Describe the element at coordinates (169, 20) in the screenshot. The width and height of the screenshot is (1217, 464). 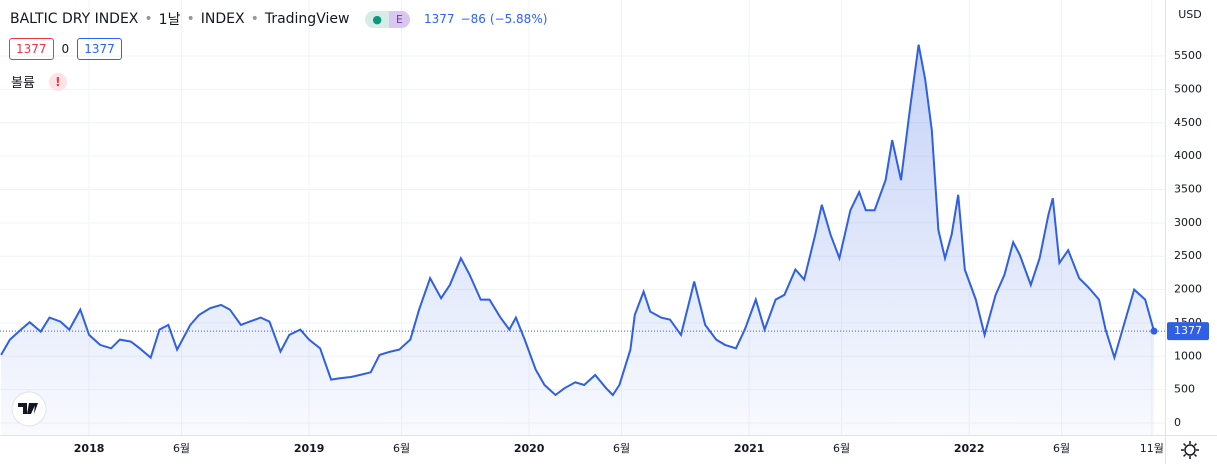
I see `interval: 1날` at that location.